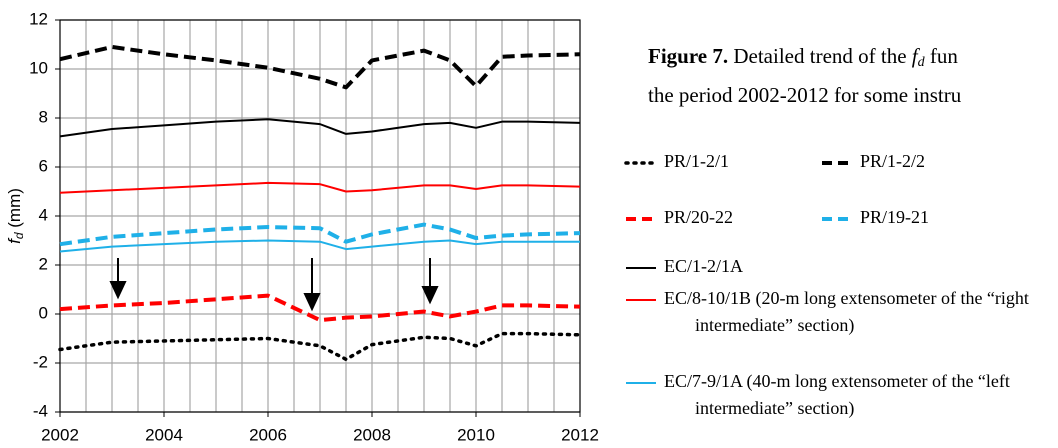 Image resolution: width=1058 pixels, height=448 pixels. Describe the element at coordinates (43, 116) in the screenshot. I see `y-tick-label: 8` at that location.